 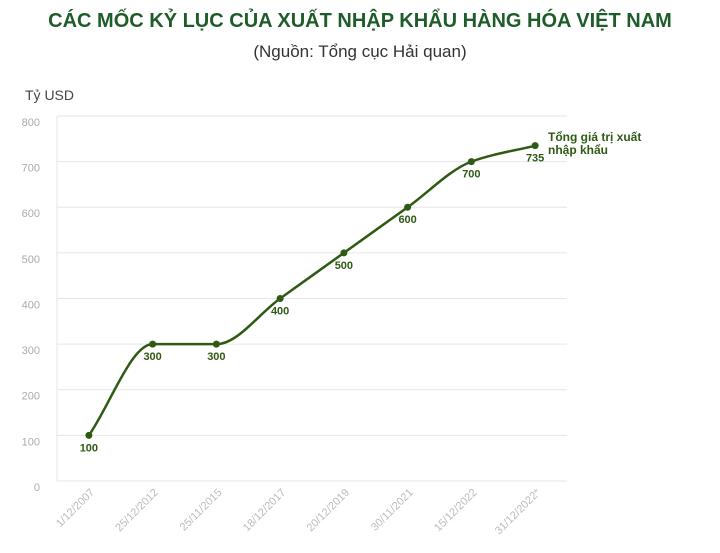 What do you see at coordinates (31, 260) in the screenshot?
I see `y-tick-label: 500` at bounding box center [31, 260].